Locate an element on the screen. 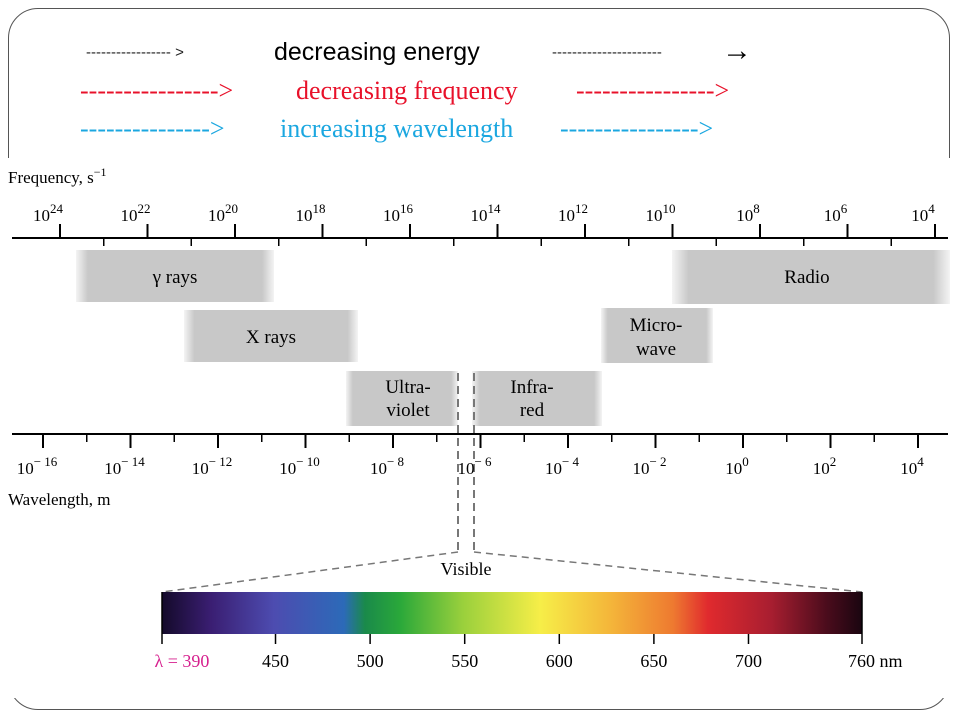  frequency-tick-label: 10⁶ is located at coordinates (836, 213).